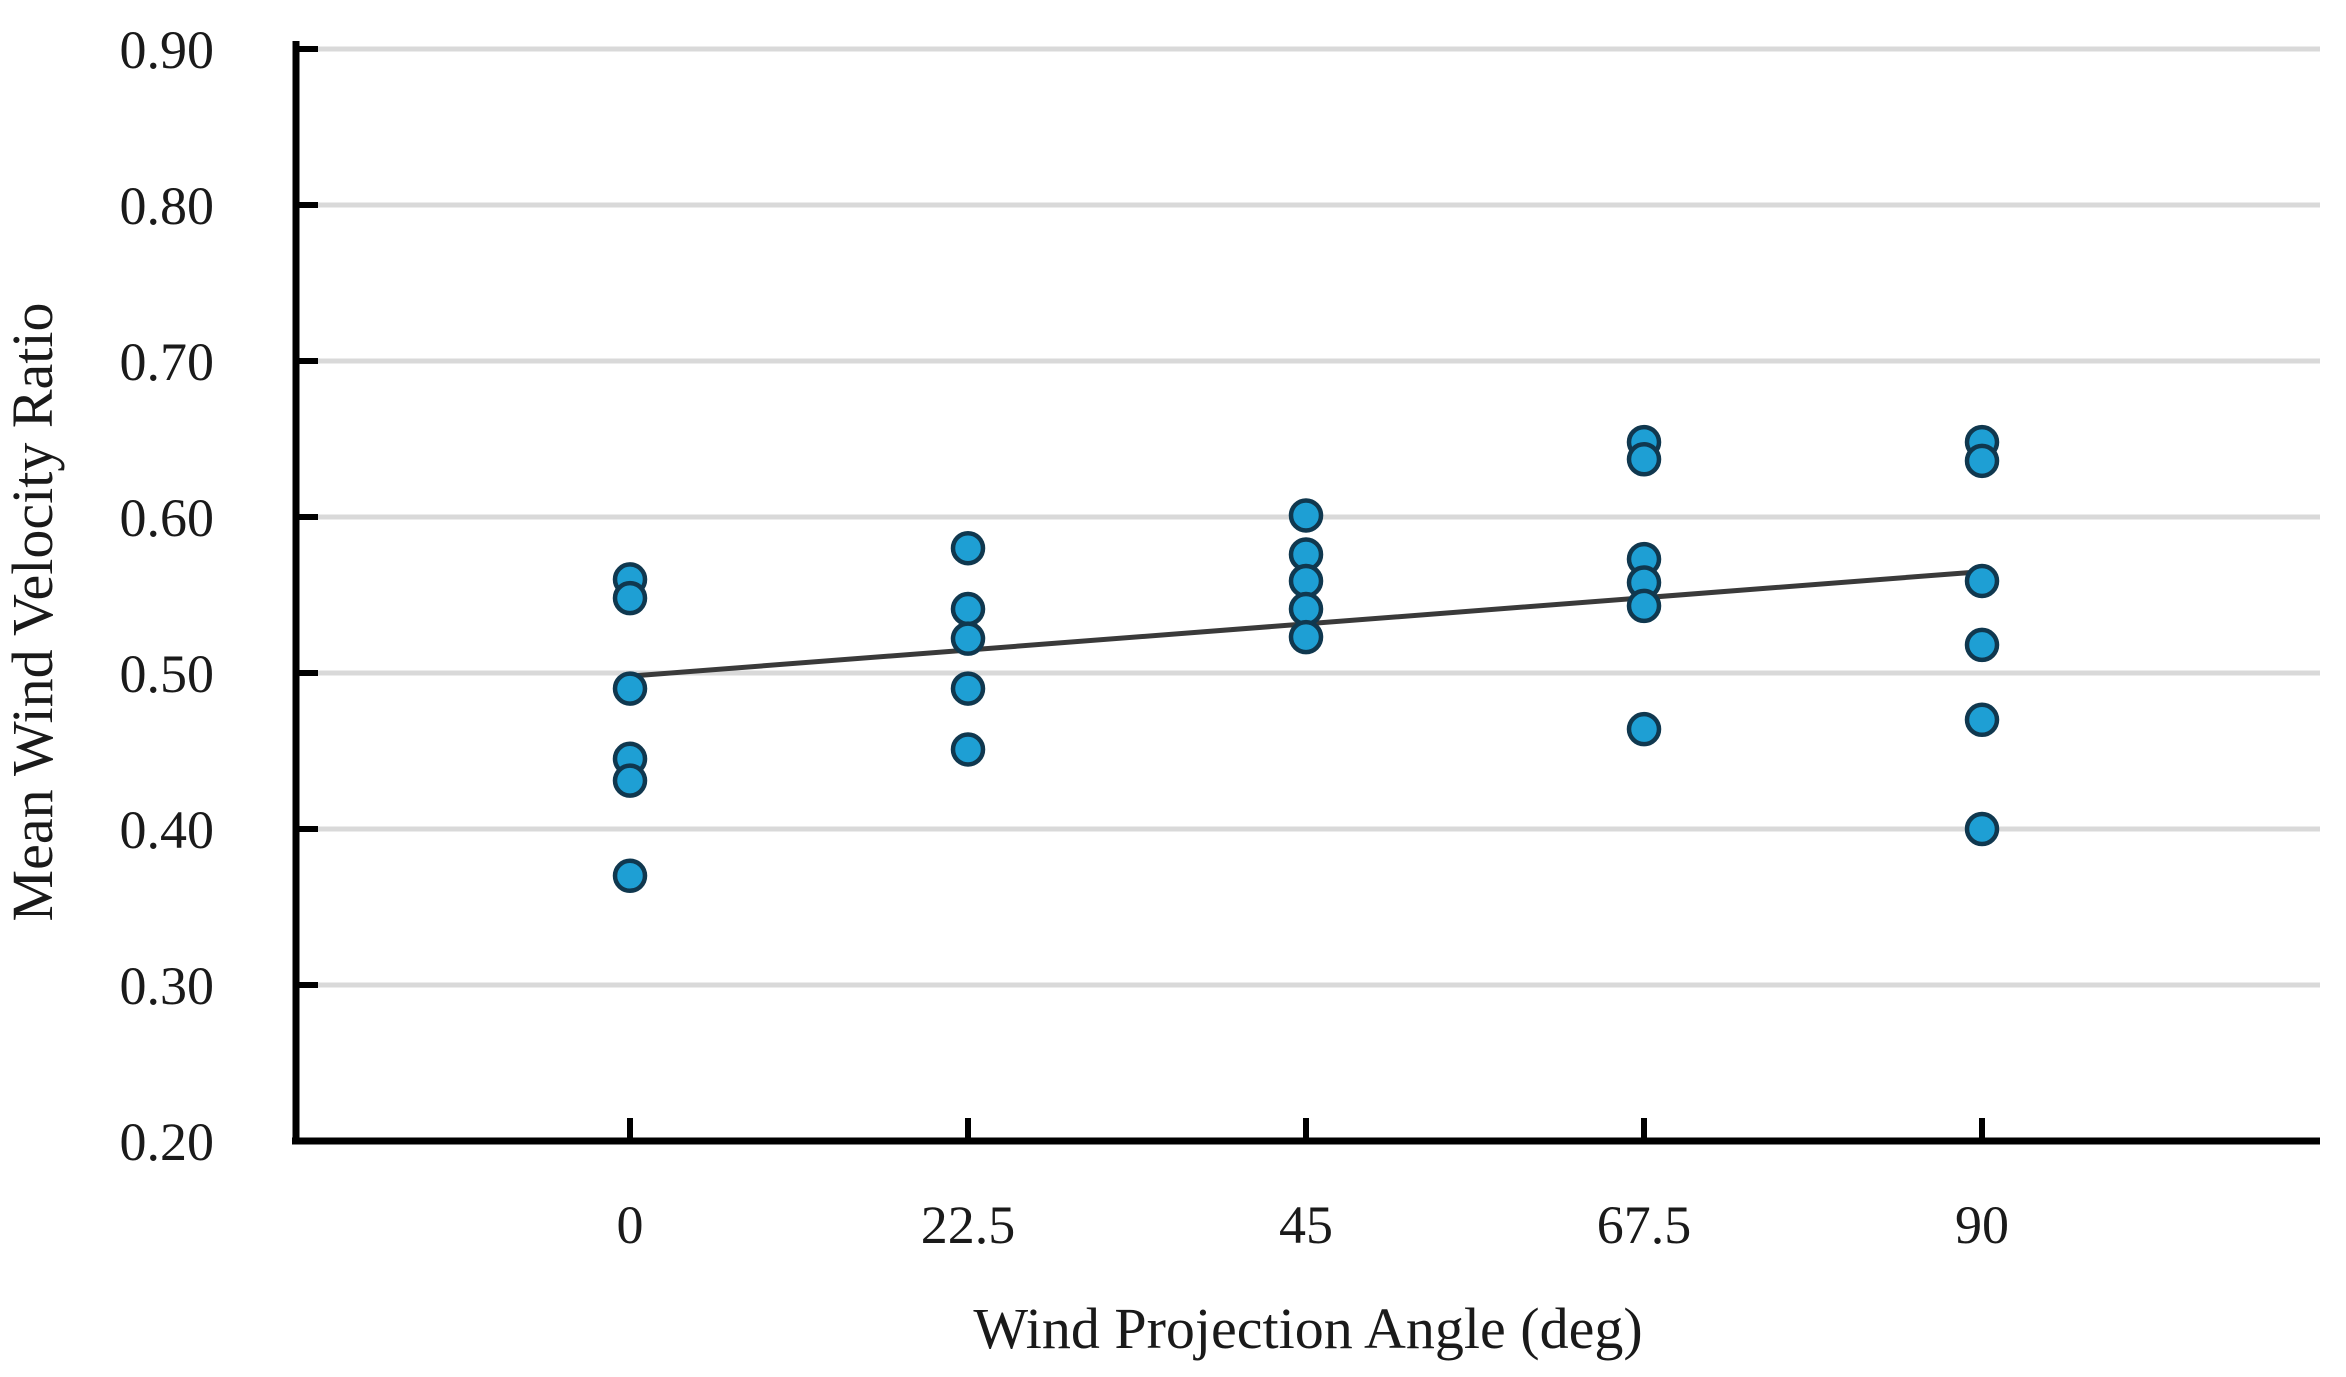 Image resolution: width=2346 pixels, height=1377 pixels. I want to click on x-axis-title: Wind Projection Angle (deg), so click(1307, 1328).